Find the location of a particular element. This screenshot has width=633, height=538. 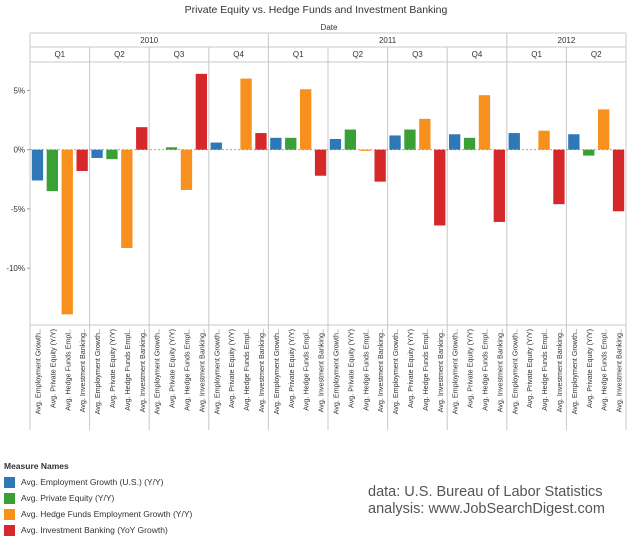

legend-item-investment-banking: Avg. Investment Banking (YoY Growth) is located at coordinates (98, 530).